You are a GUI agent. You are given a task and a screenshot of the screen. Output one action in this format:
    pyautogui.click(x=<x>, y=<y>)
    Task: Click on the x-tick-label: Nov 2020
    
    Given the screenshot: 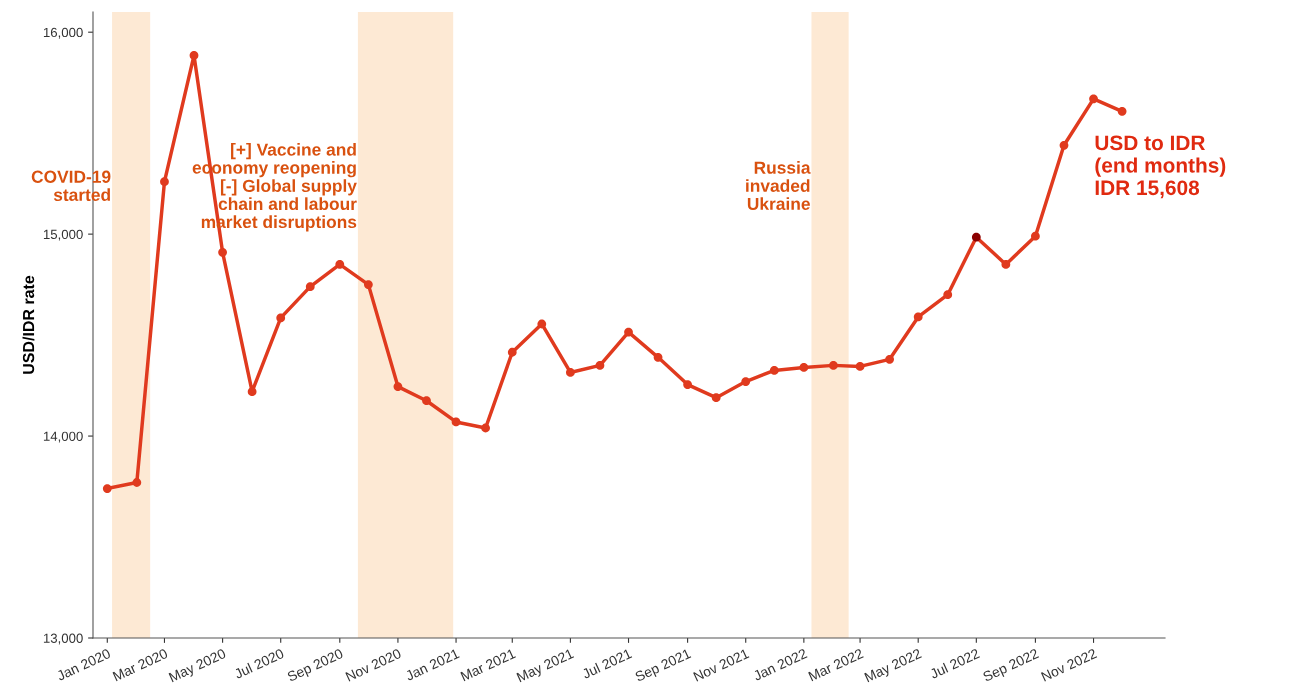 What is the action you would take?
    pyautogui.click(x=373, y=665)
    